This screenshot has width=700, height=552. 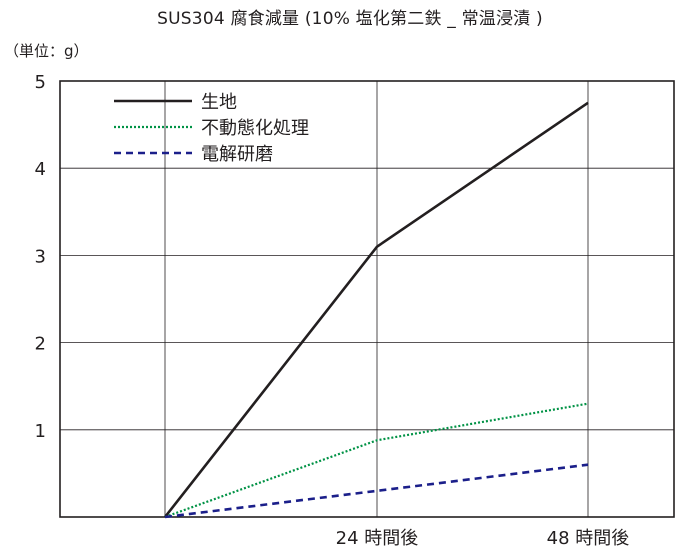 What do you see at coordinates (40, 82) in the screenshot?
I see `y-tick-label: 5` at bounding box center [40, 82].